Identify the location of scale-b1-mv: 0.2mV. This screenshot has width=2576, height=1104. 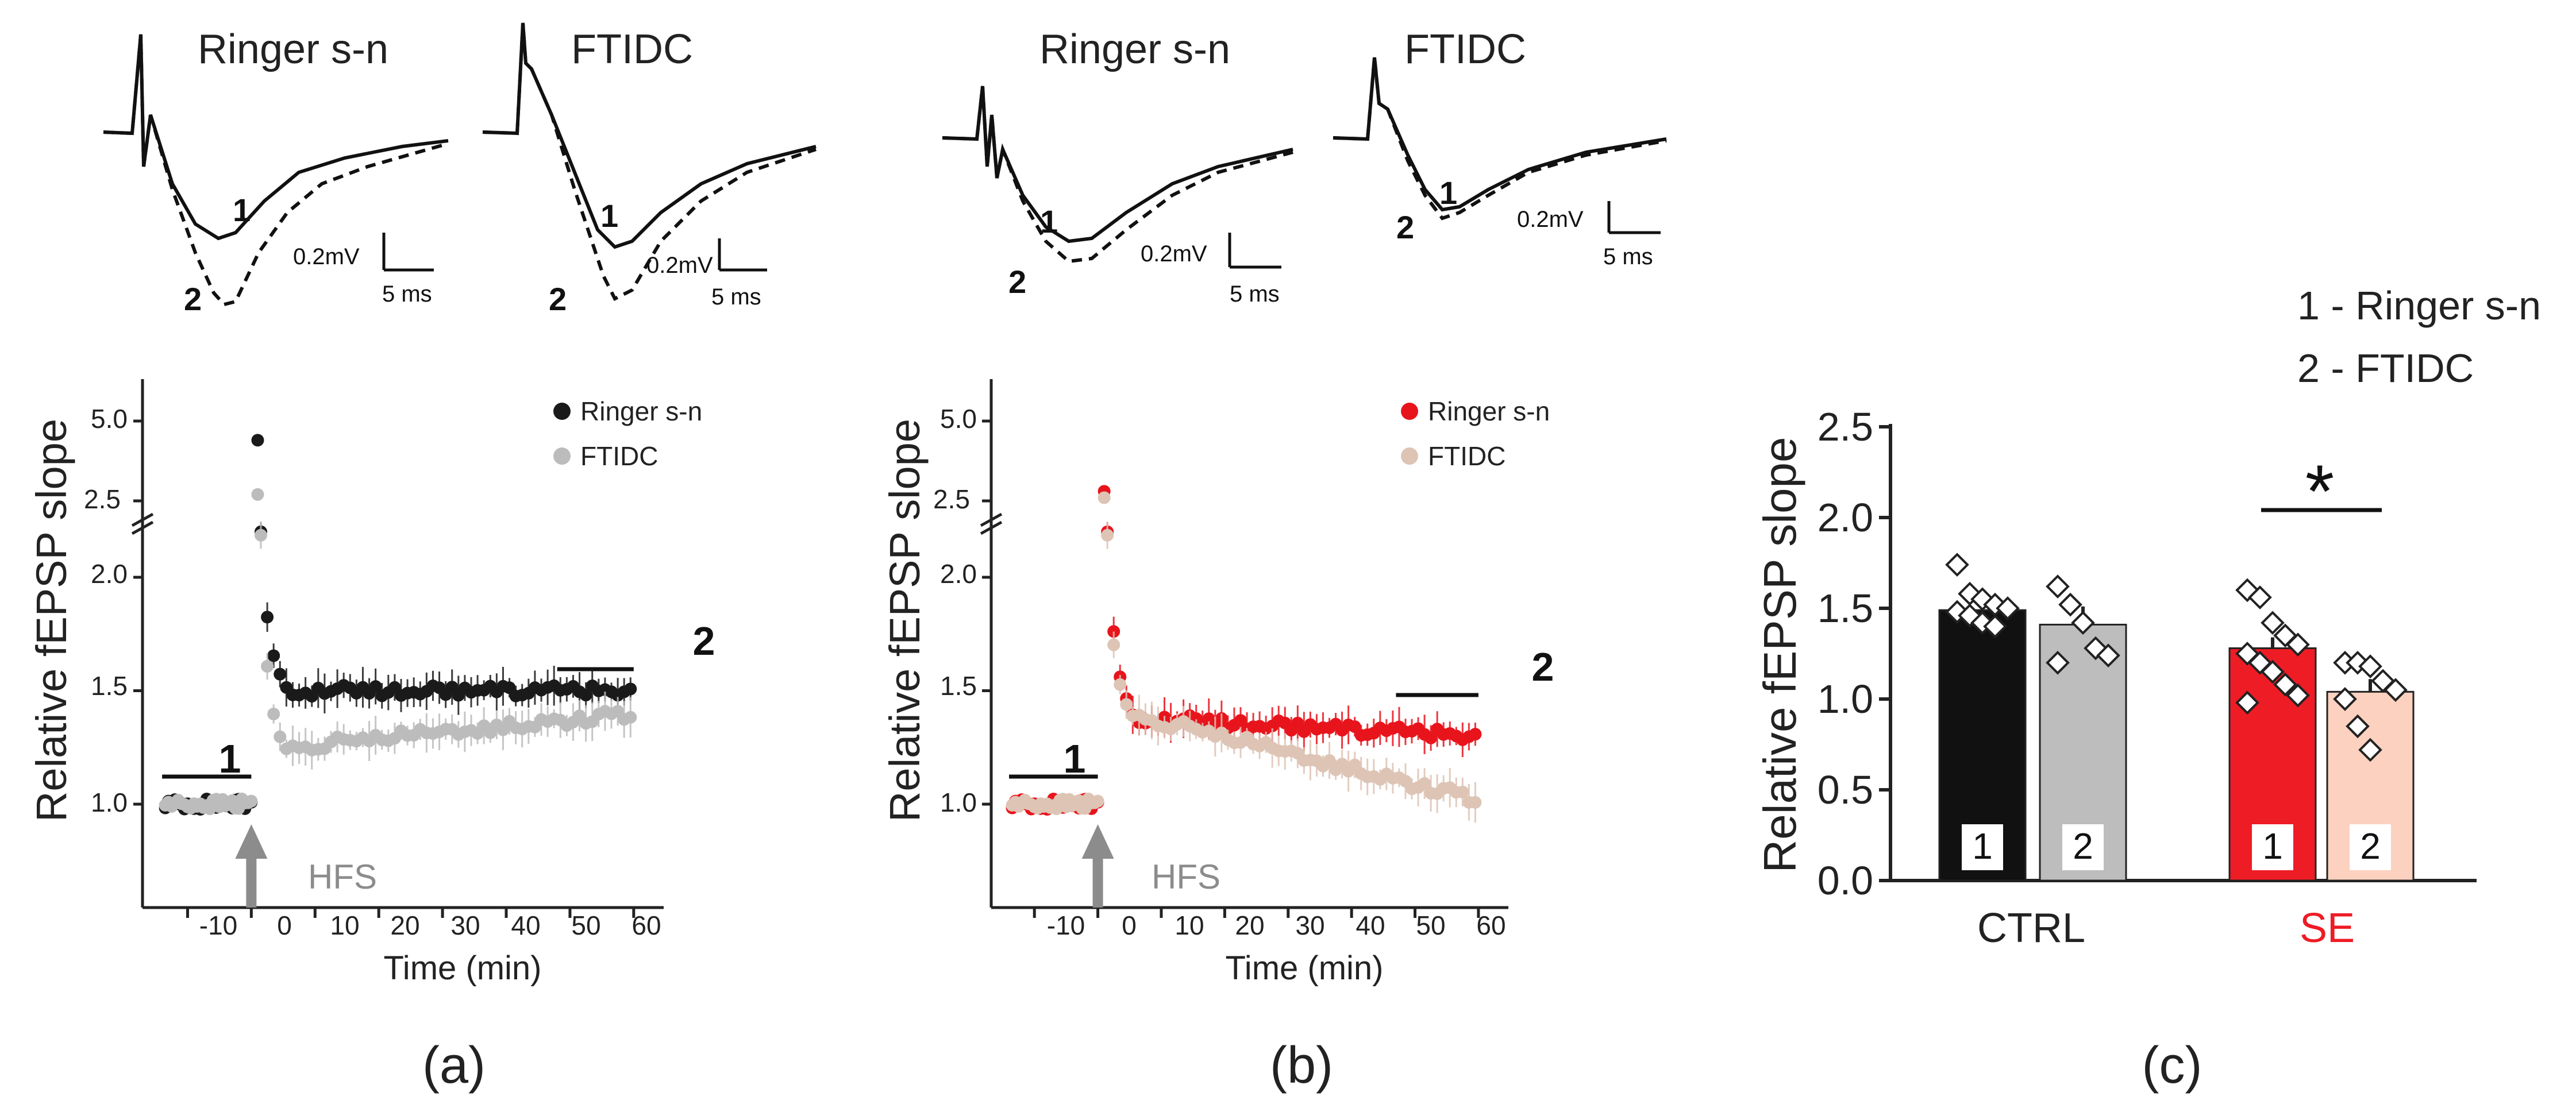
(1174, 254).